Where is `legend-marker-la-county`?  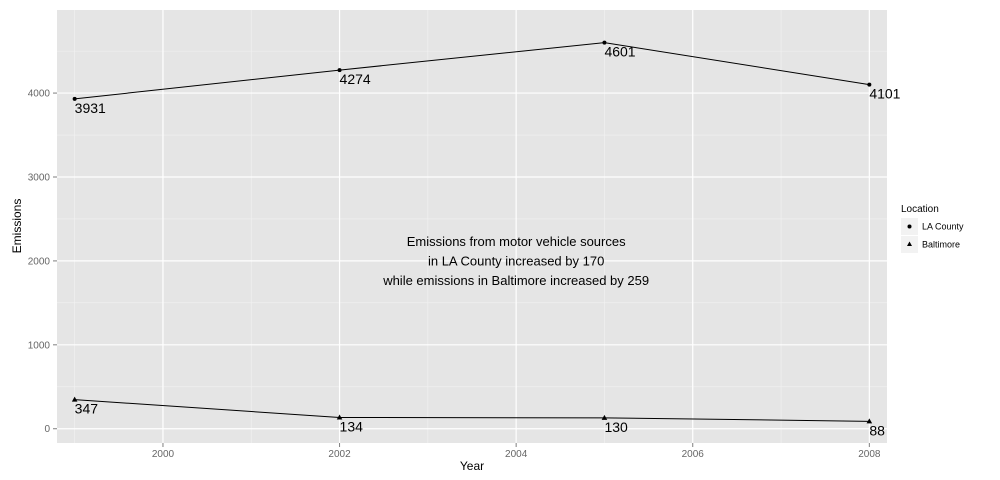 legend-marker-la-county is located at coordinates (909, 226).